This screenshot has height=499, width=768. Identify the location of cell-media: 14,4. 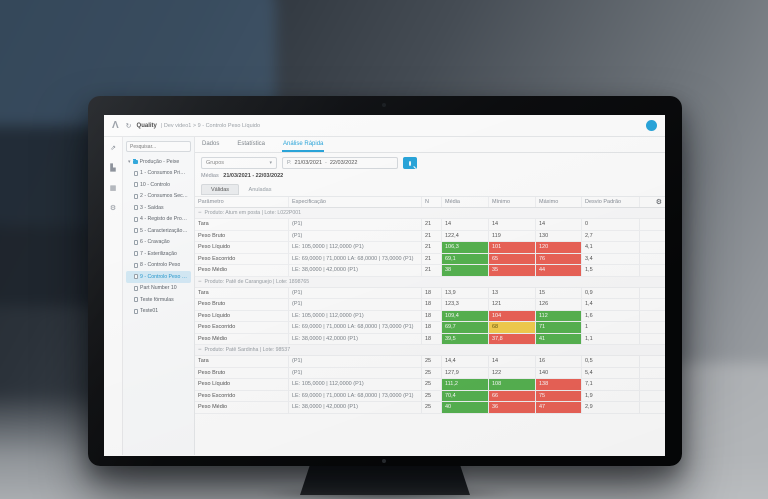
(465, 361).